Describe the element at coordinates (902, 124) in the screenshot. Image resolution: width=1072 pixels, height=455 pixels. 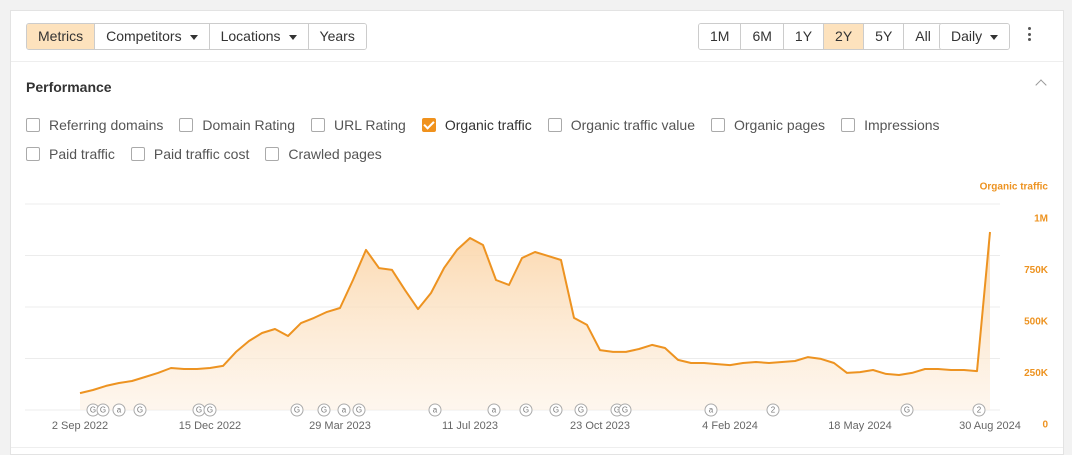
I see `checkbox-label: Impressions` at that location.